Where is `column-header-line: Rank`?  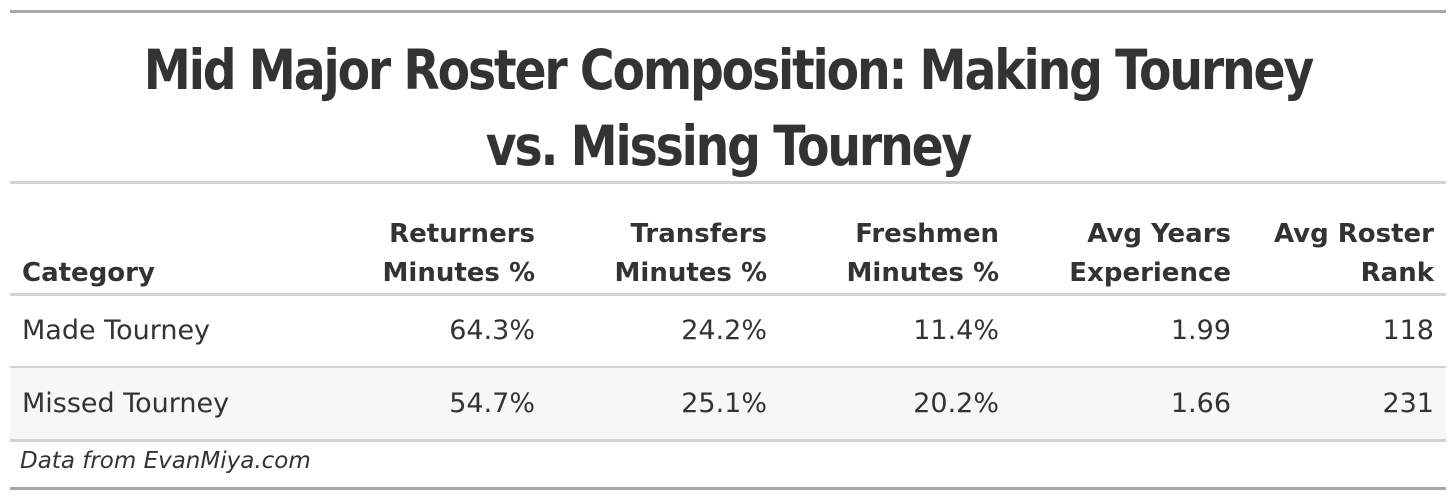
column-header-line: Rank is located at coordinates (1397, 272).